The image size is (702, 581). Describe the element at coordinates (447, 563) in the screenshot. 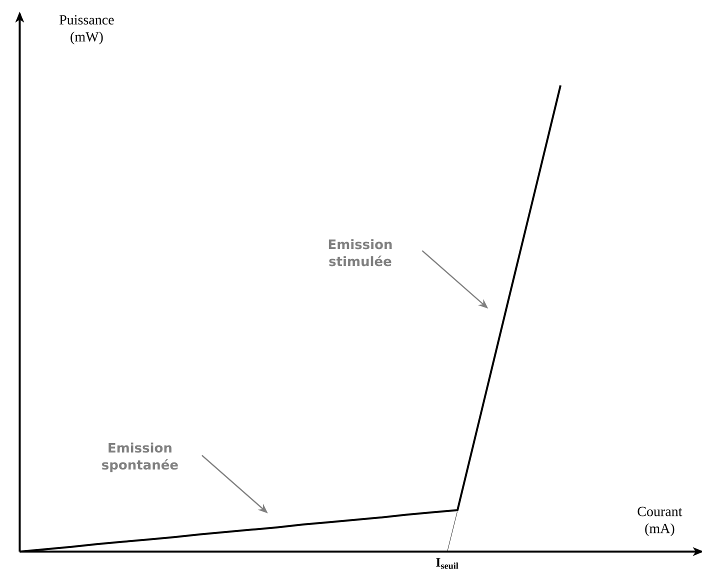

I see `text: I$_{seuil}$` at that location.